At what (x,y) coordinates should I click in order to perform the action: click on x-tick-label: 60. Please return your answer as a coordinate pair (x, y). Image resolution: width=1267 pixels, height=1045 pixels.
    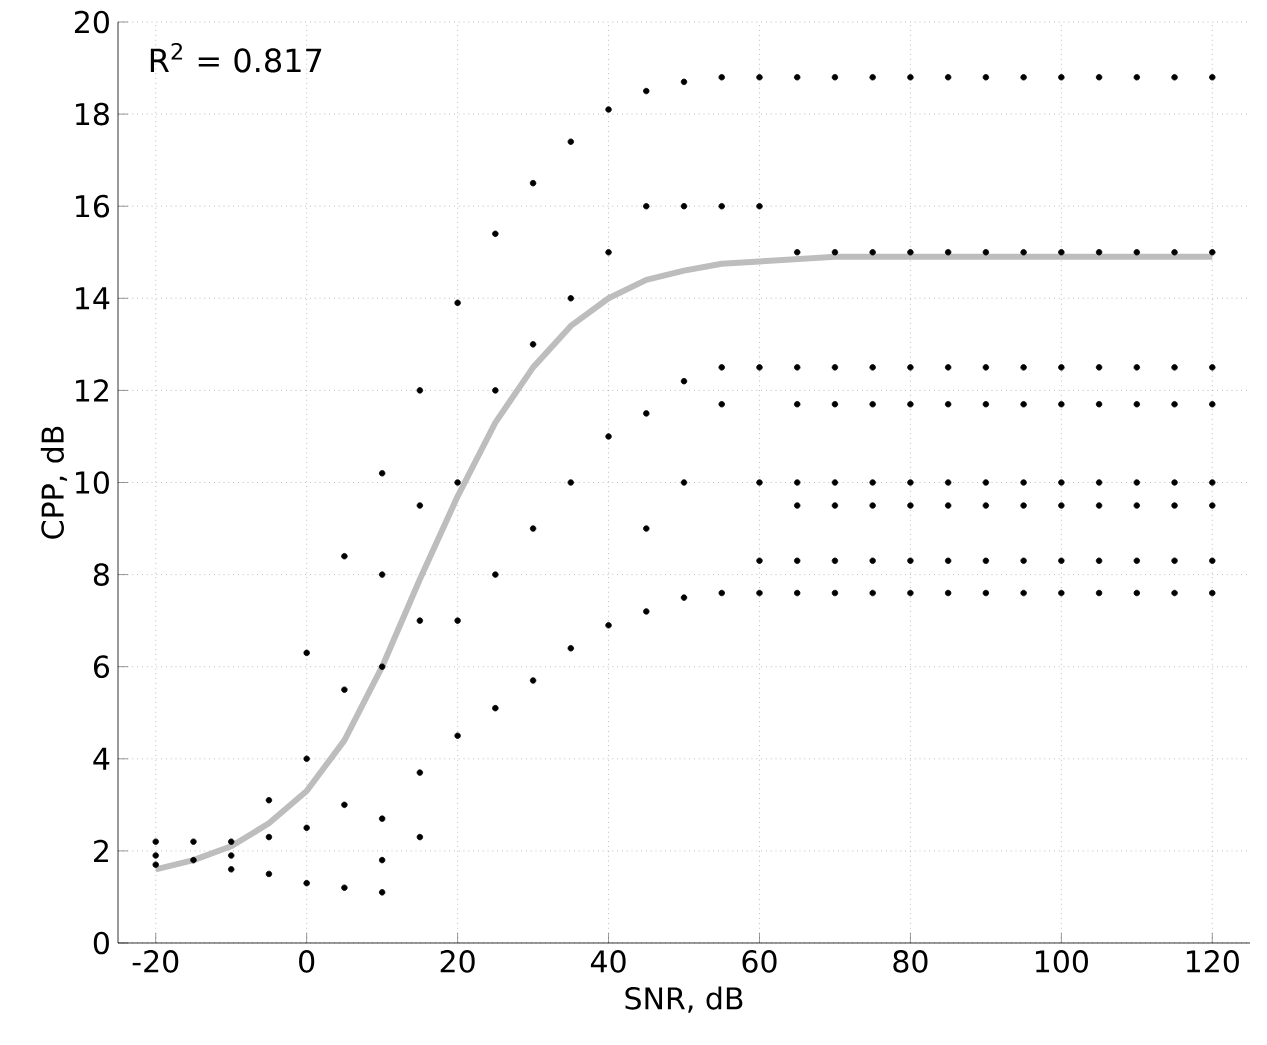
    Looking at the image, I should click on (759, 961).